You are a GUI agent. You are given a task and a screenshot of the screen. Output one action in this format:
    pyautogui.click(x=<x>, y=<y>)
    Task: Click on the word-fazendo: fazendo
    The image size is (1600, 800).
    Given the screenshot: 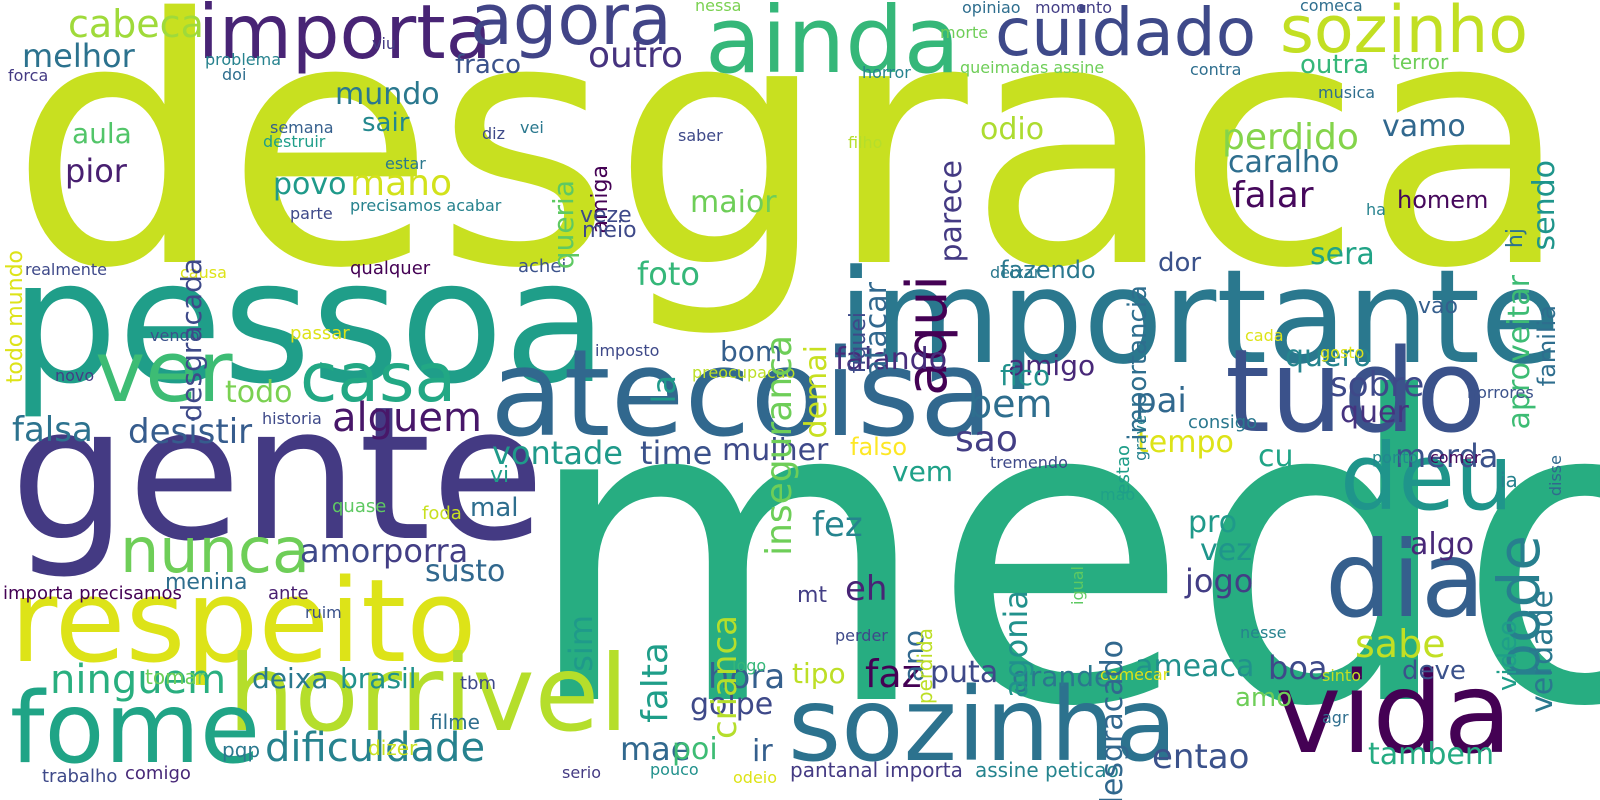 What is the action you would take?
    pyautogui.click(x=1048, y=270)
    